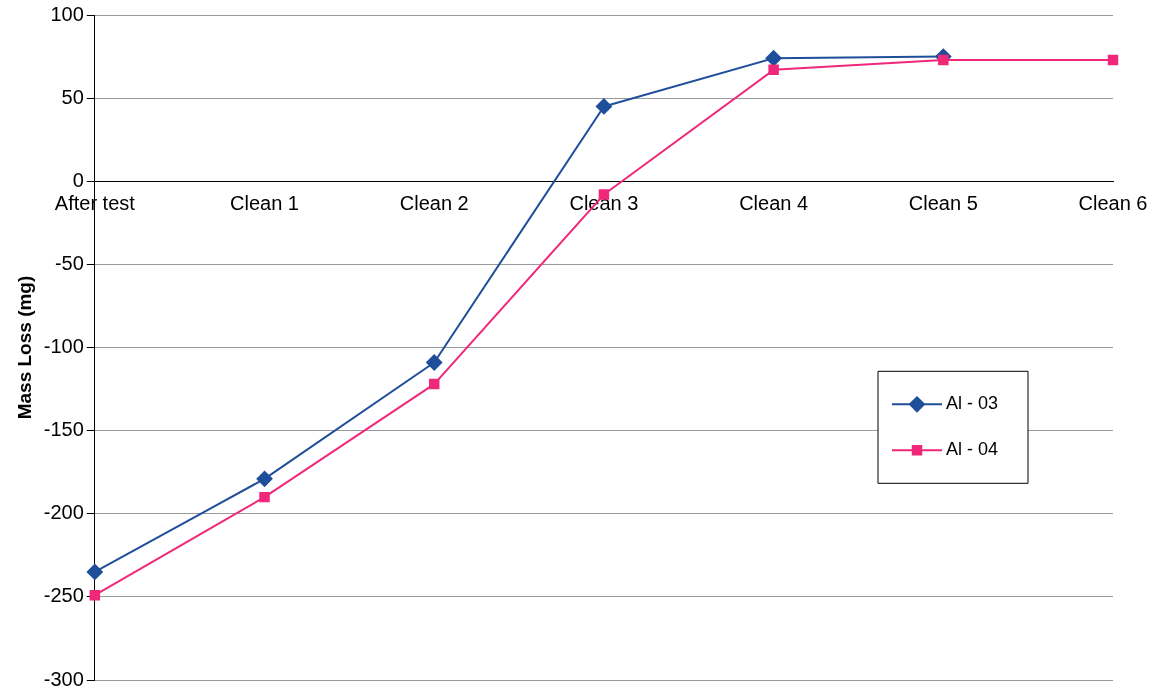 Image resolution: width=1163 pixels, height=695 pixels. What do you see at coordinates (1113, 202) in the screenshot?
I see `x-tick-label: Clean 6` at bounding box center [1113, 202].